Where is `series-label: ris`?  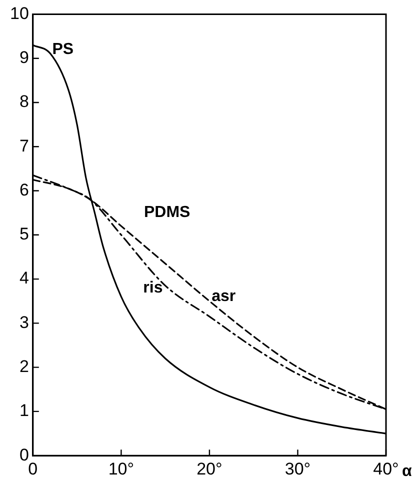 series-label: ris is located at coordinates (153, 287).